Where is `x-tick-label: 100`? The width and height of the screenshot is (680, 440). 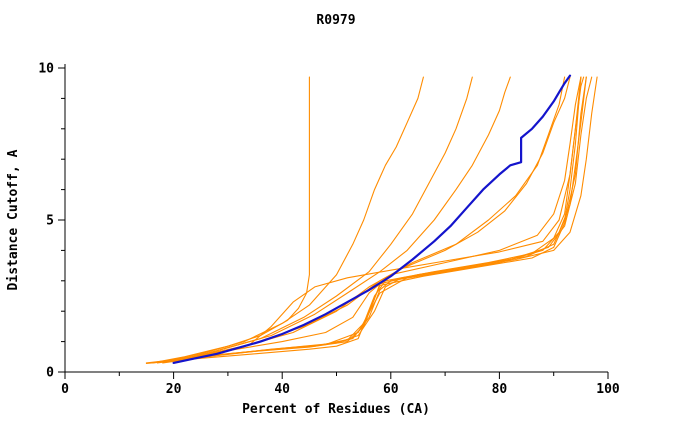 x-tick-label: 100 is located at coordinates (608, 389).